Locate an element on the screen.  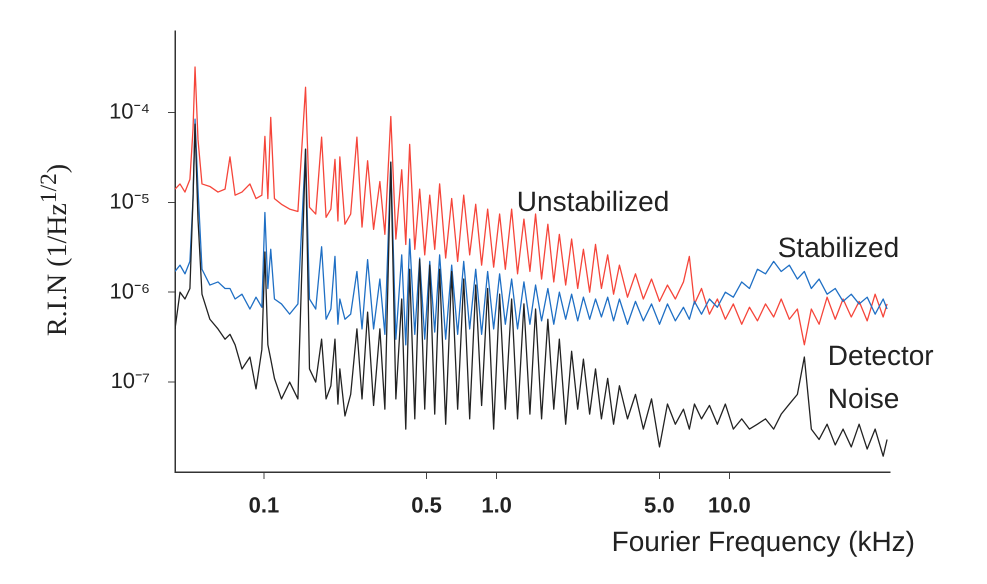
y-tick-label: 10⁻⁵ is located at coordinates (129, 201).